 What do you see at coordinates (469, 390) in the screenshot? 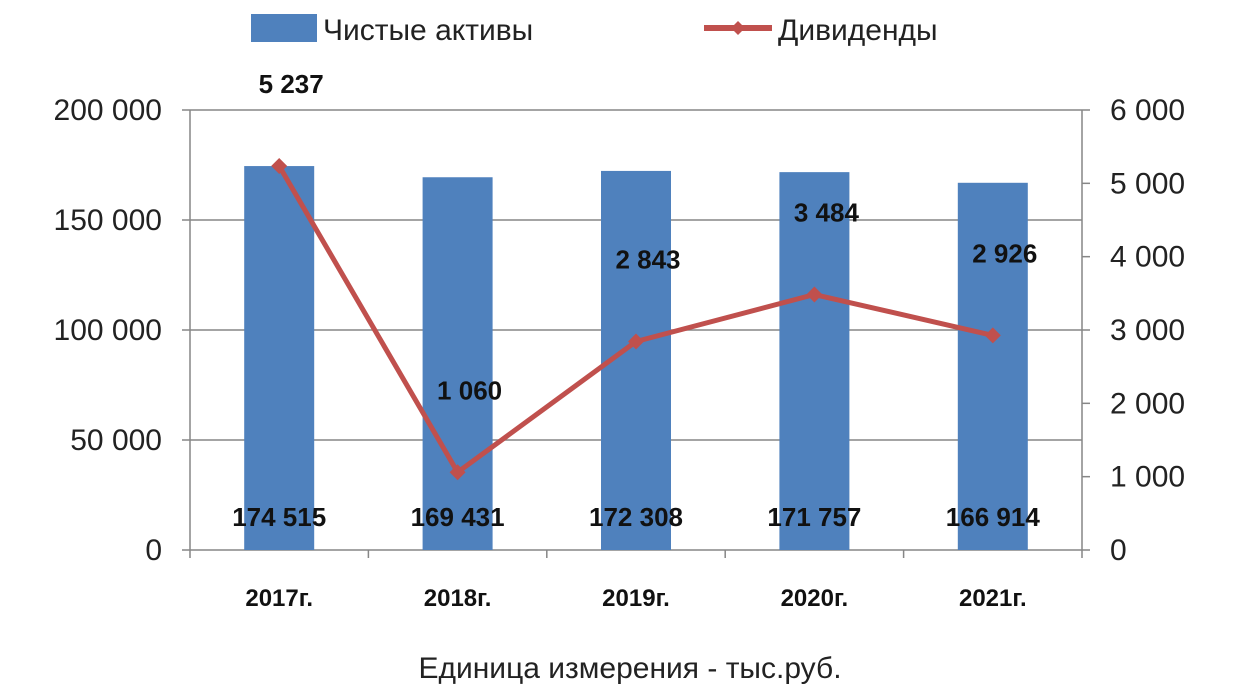
I see `point-label-dividends: 1 060` at bounding box center [469, 390].